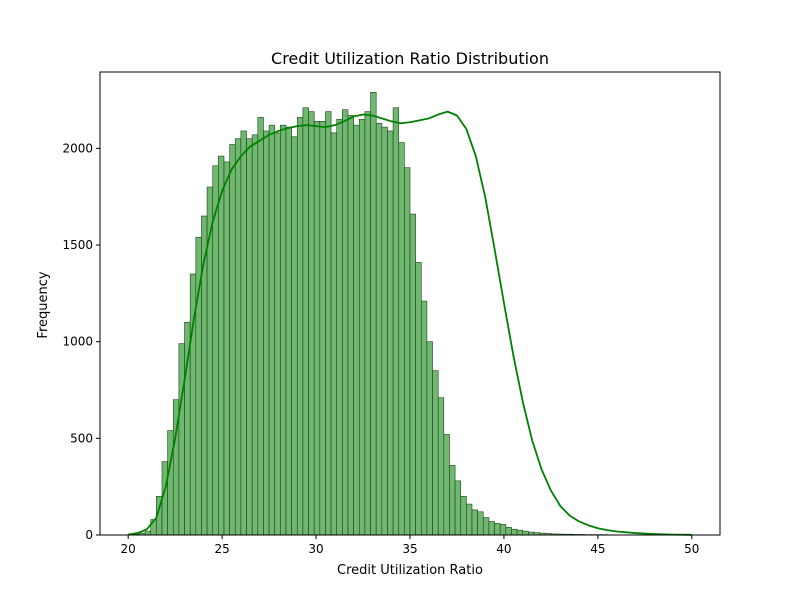  Describe the element at coordinates (410, 570) in the screenshot. I see `x-axis-label: Credit Utilization Ratio` at that location.